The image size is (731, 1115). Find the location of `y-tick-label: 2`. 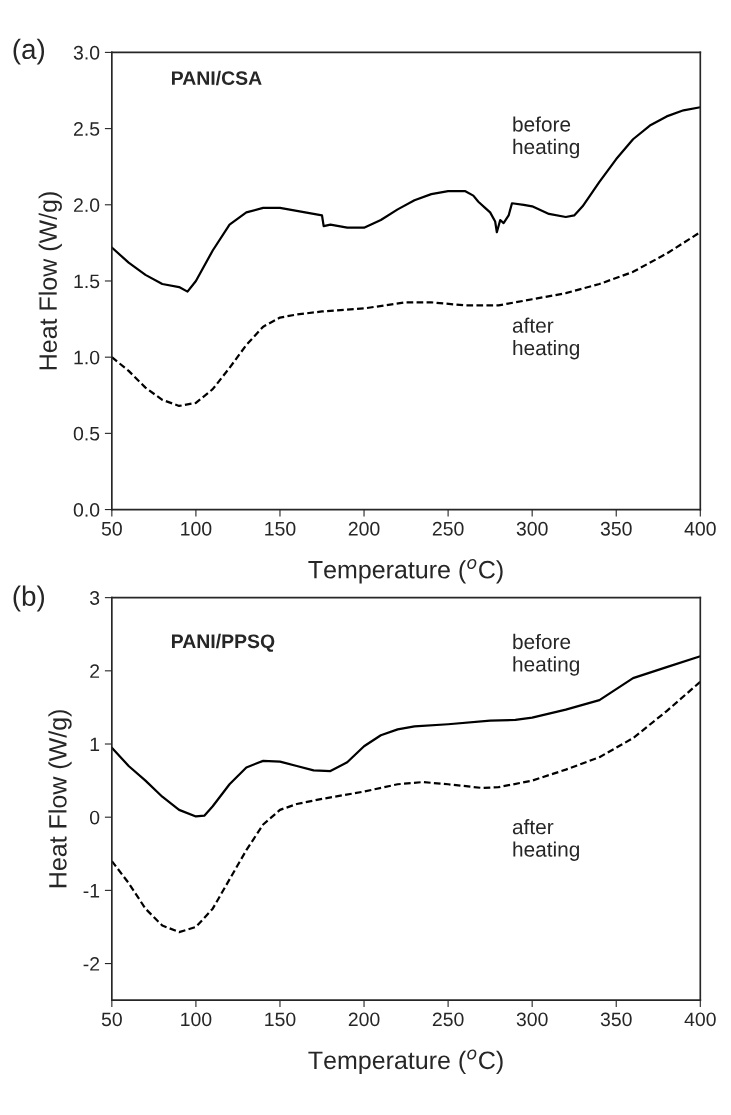

y-tick-label: 2 is located at coordinates (95, 671).